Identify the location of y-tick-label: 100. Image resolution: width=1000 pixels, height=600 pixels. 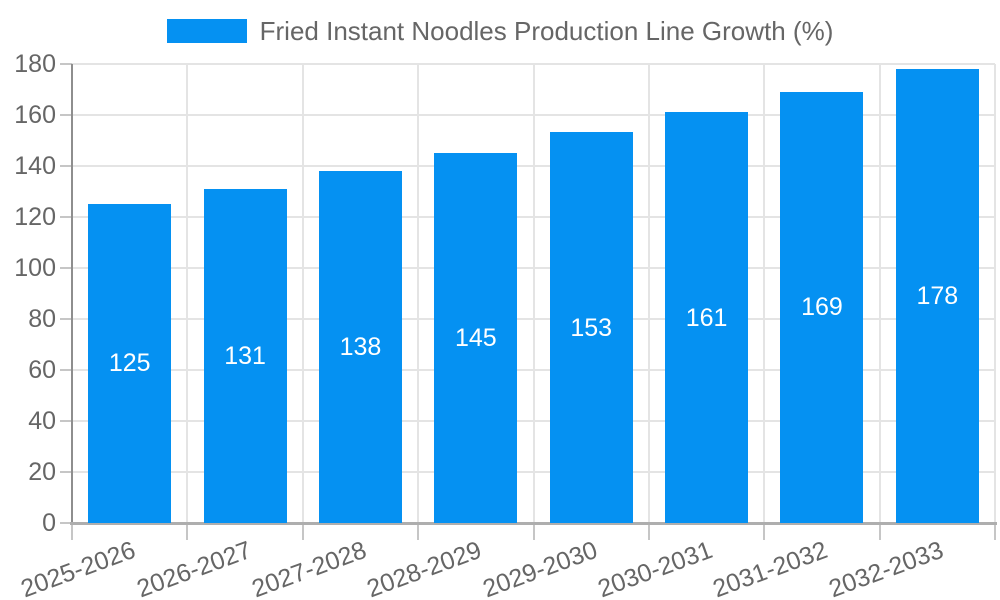
(35, 267).